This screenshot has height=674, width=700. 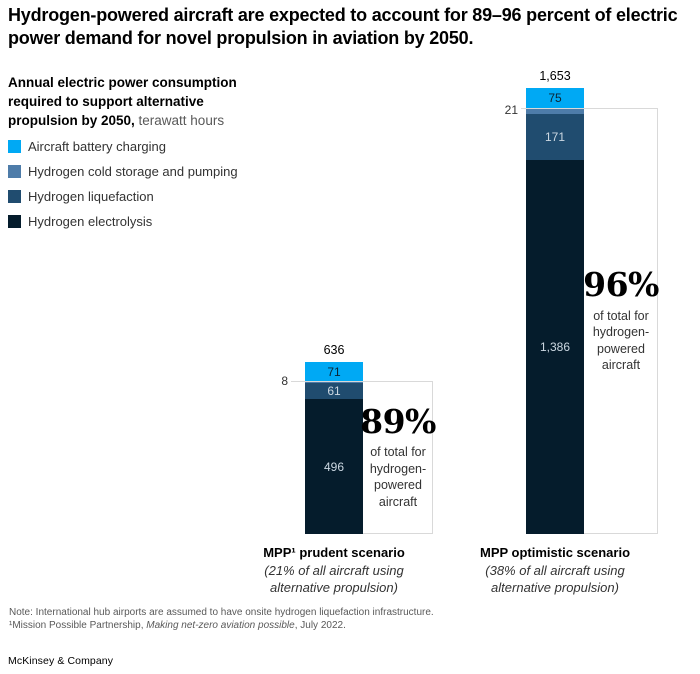 I want to click on bar-segment: 75, so click(x=555, y=98).